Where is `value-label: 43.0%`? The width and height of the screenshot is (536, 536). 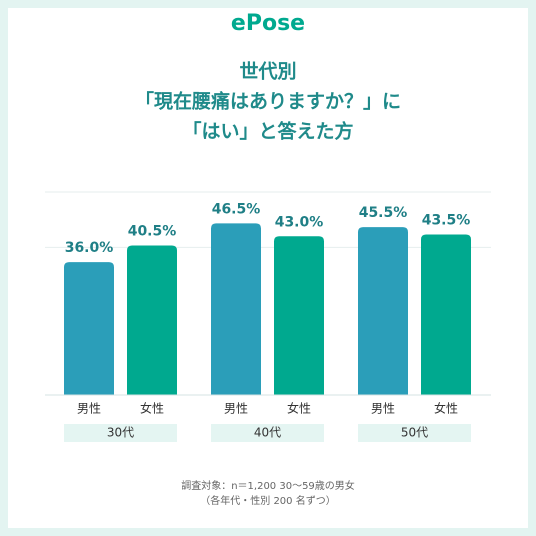
value-label: 43.0% is located at coordinates (299, 222).